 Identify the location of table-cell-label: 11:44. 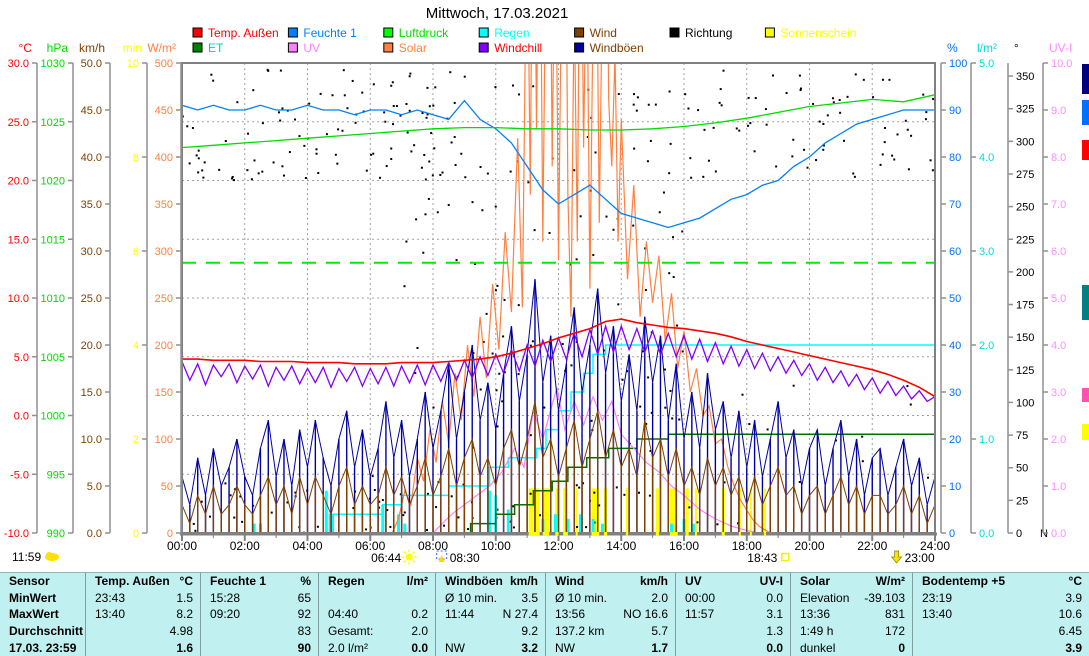
(460, 614).